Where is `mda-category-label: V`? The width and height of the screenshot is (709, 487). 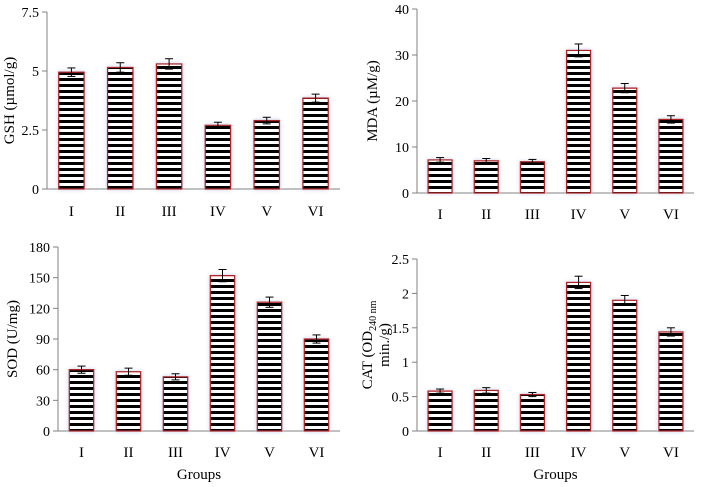
mda-category-label: V is located at coordinates (624, 215).